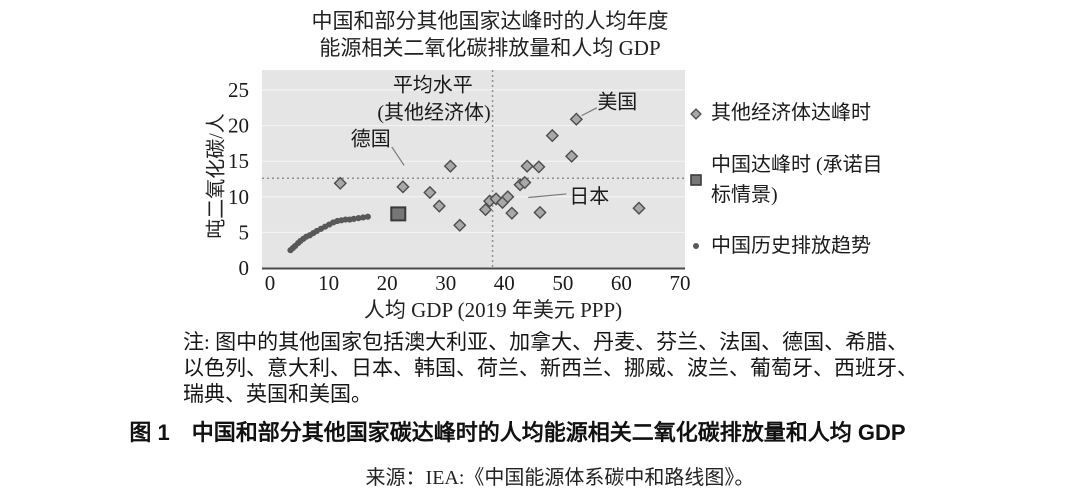 This screenshot has height=499, width=1080. What do you see at coordinates (791, 246) in the screenshot?
I see `legend-item-china-trend: 中国历史排放趋势` at bounding box center [791, 246].